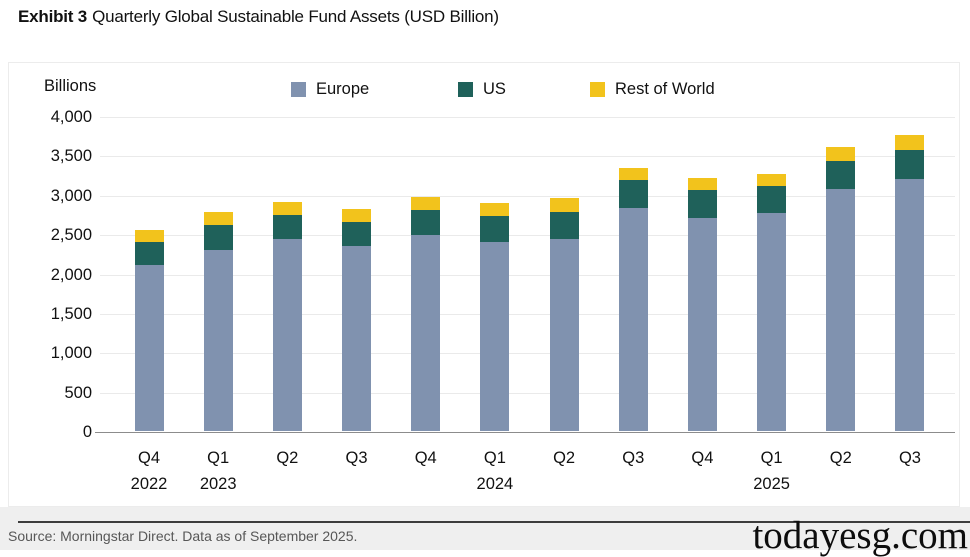 This screenshot has width=970, height=557. Describe the element at coordinates (218, 484) in the screenshot. I see `x-year-label: 2023` at that location.